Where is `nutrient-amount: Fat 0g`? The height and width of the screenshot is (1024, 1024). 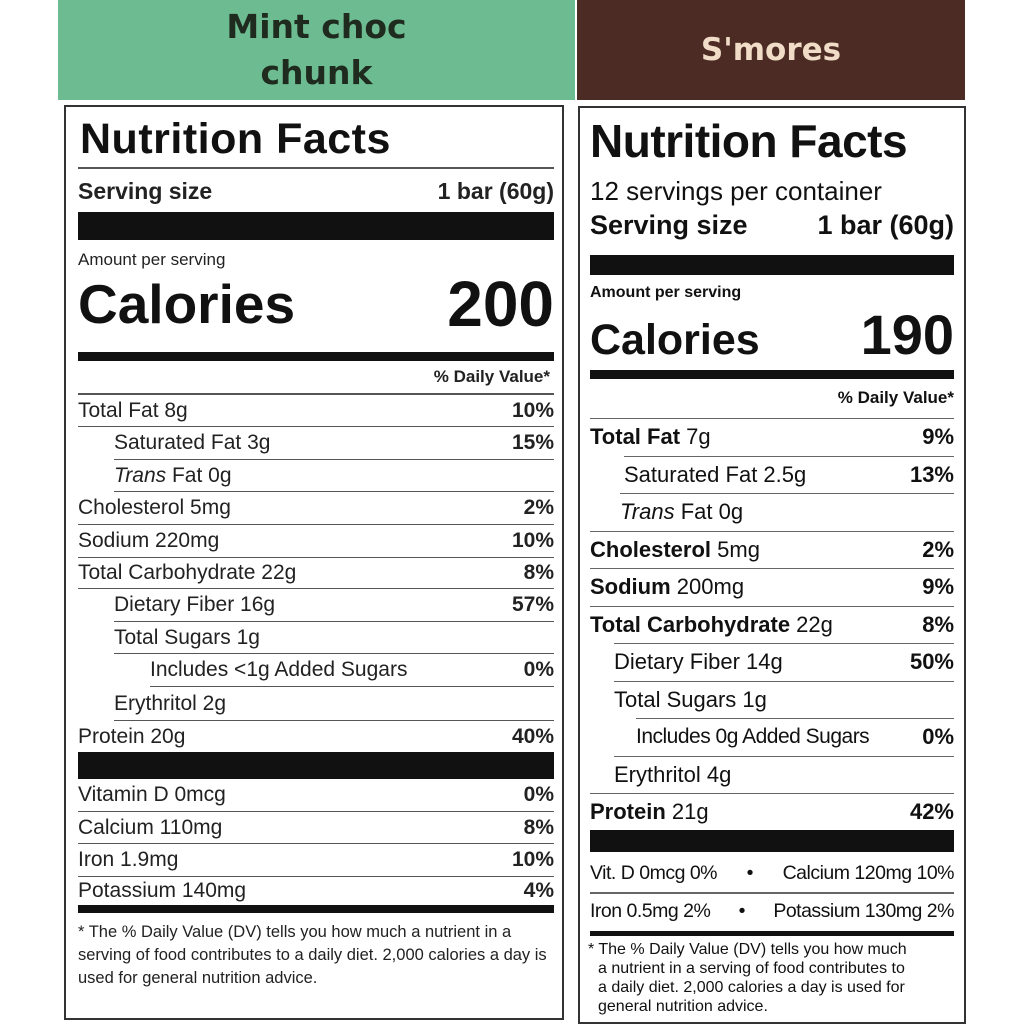 nutrient-amount: Fat 0g is located at coordinates (709, 512).